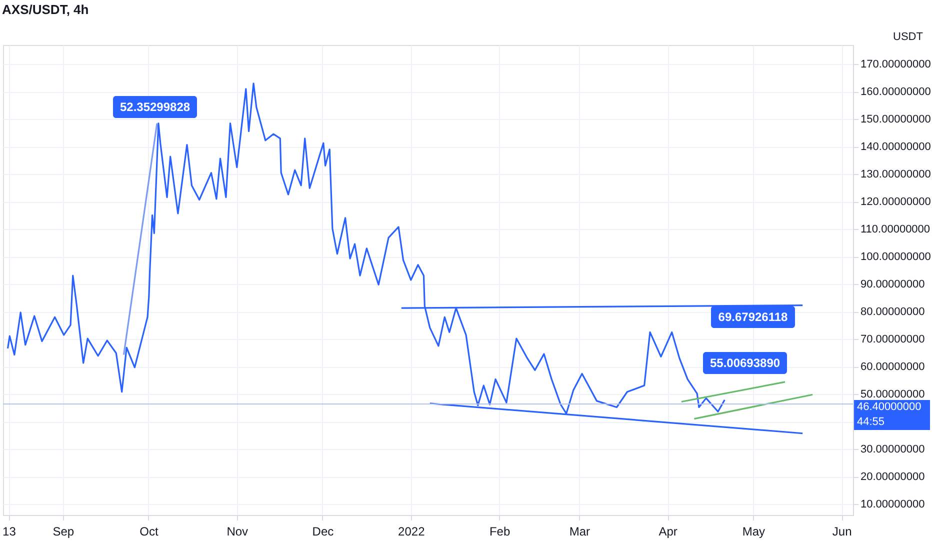  I want to click on y-tick-label: 30.00000000, so click(892, 450).